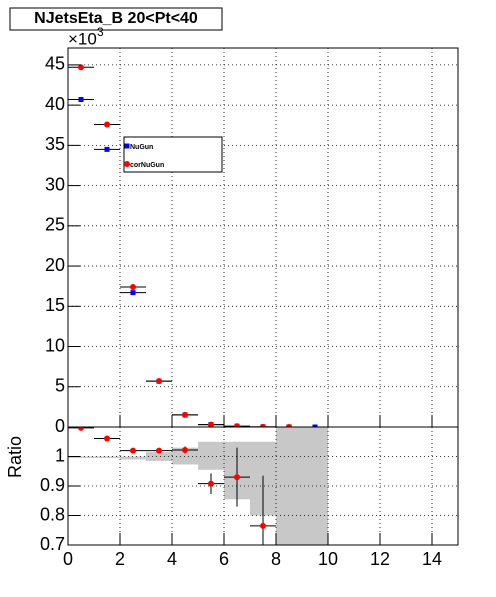  Describe the element at coordinates (15, 457) in the screenshot. I see `y-axis-label: Ratio` at that location.